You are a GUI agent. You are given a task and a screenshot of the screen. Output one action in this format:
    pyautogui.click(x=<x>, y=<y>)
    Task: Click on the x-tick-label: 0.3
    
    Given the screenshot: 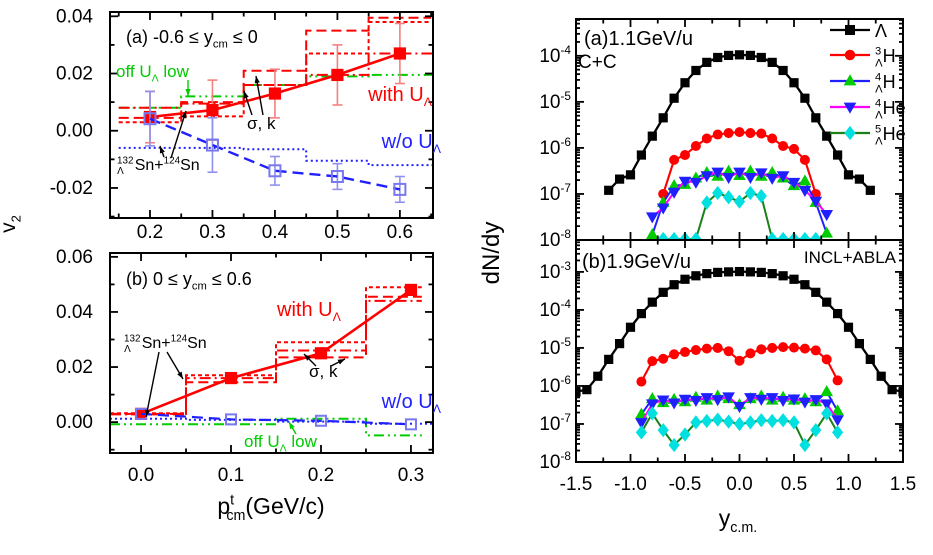 What is the action you would take?
    pyautogui.click(x=212, y=232)
    